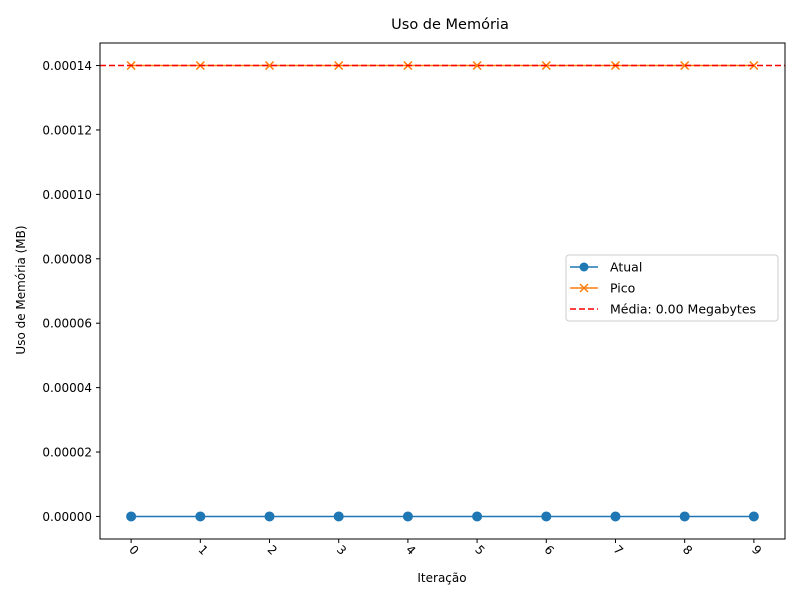  Describe the element at coordinates (21, 289) in the screenshot. I see `y-axis-label: Uso de Memória (MB)` at that location.